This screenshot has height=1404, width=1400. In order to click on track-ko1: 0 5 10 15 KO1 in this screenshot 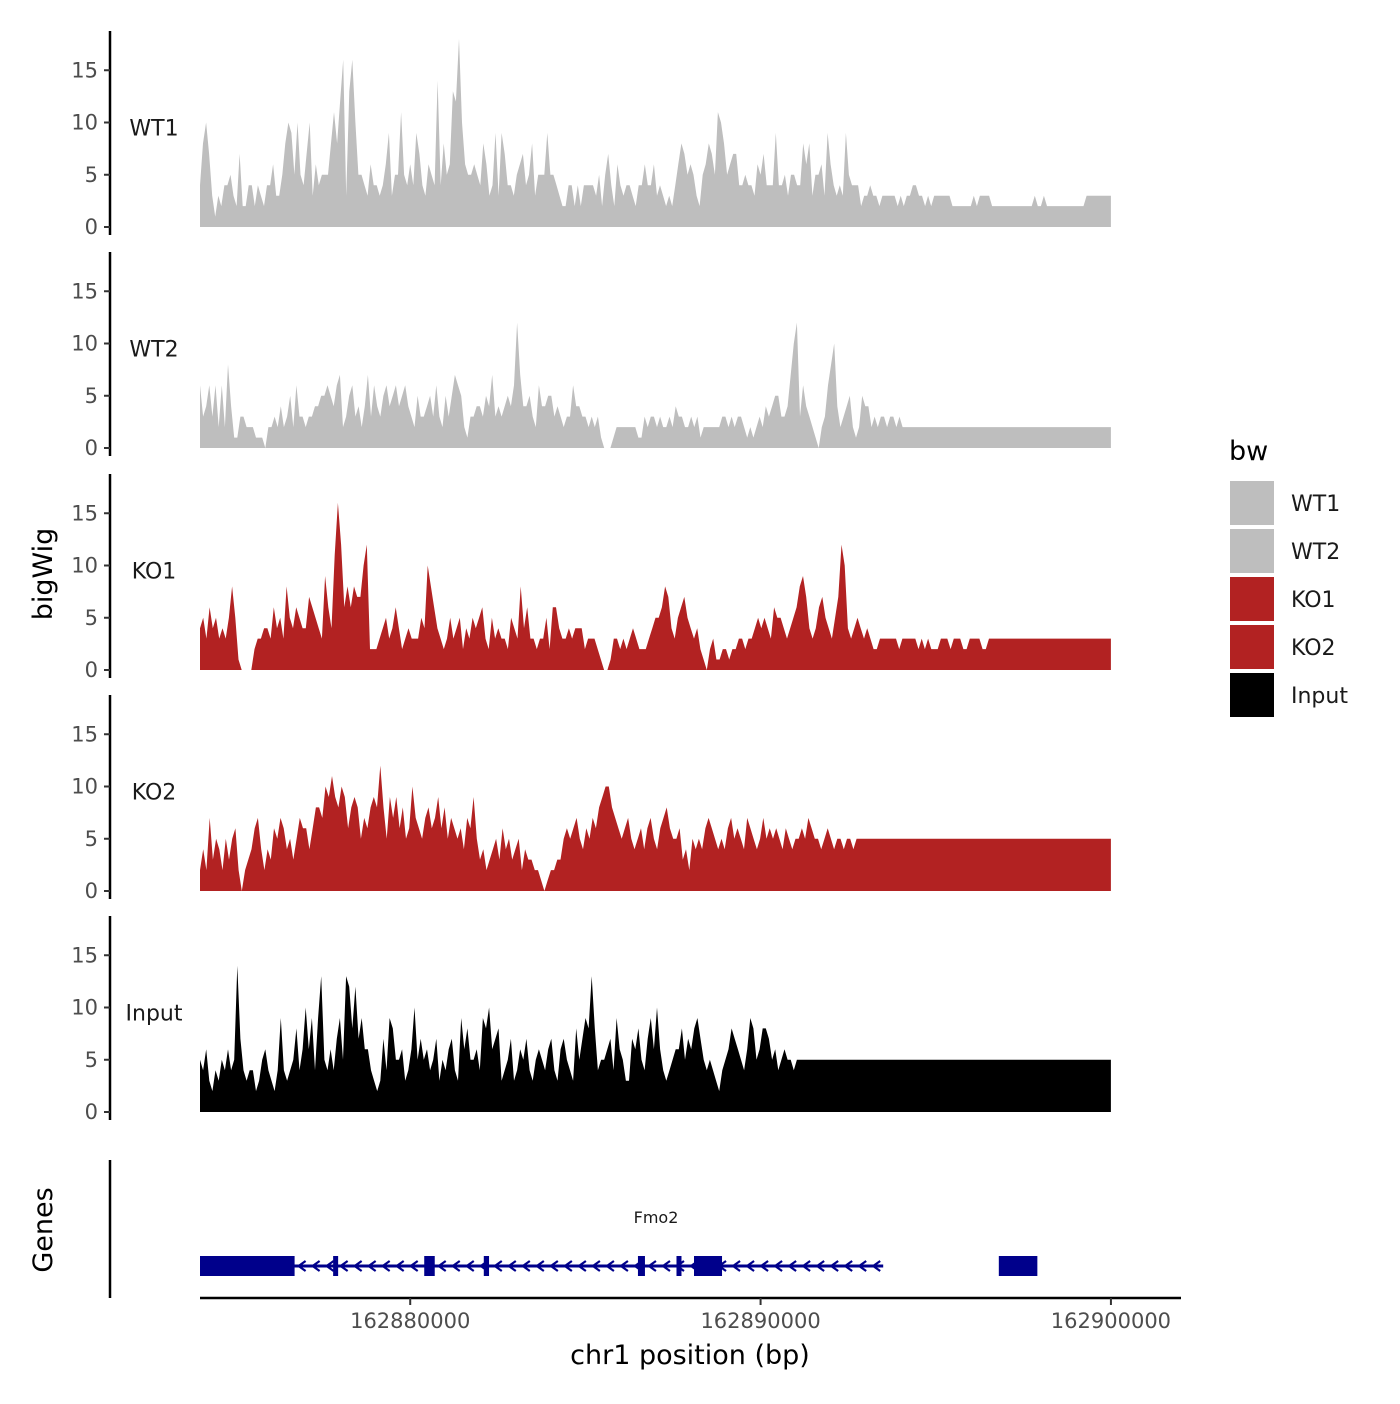, I will do `click(591, 578)`.